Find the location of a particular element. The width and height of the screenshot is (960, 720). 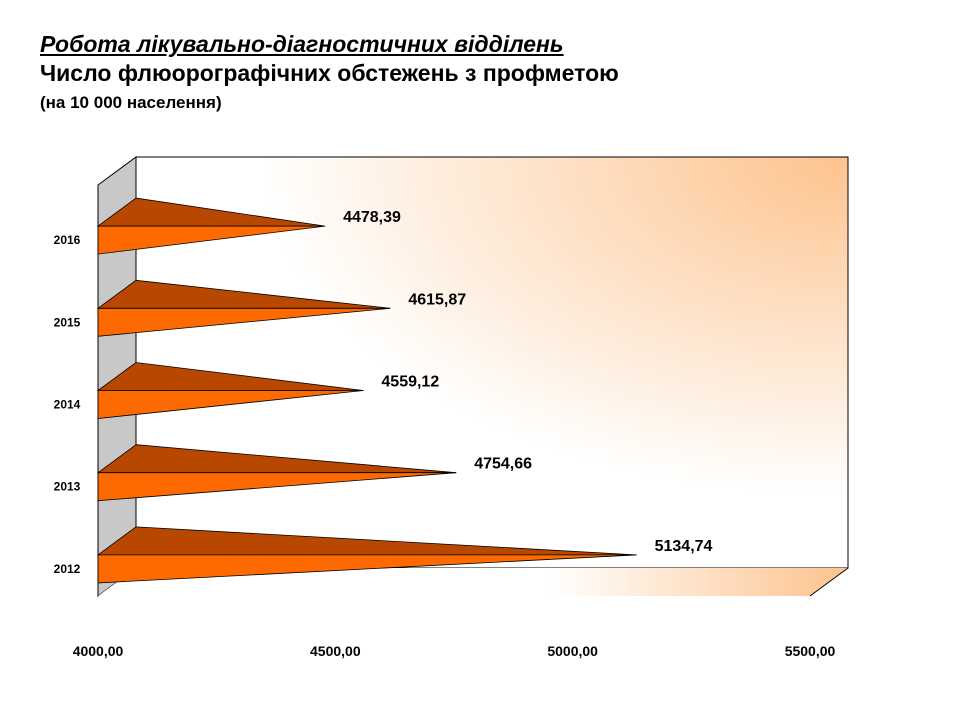

category-label: 2014 is located at coordinates (67, 405).